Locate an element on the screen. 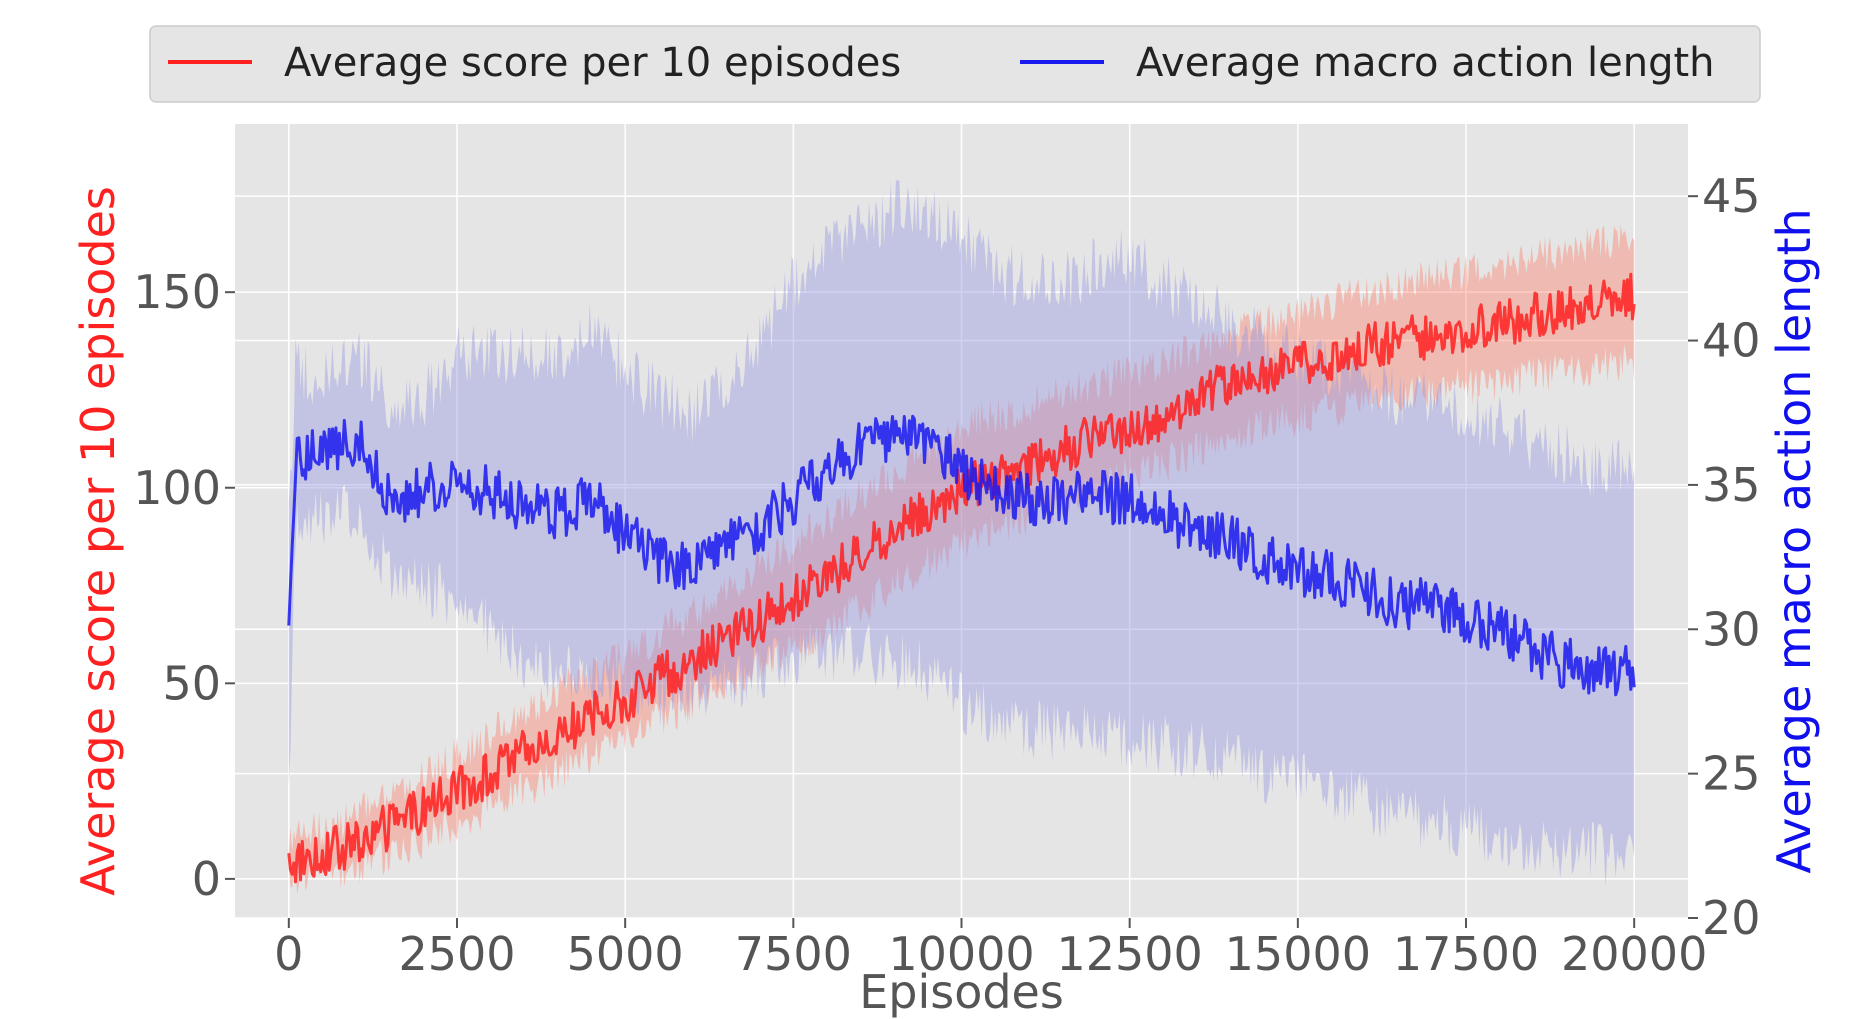 The image size is (1851, 1019). x-tick-label-6: 15000 is located at coordinates (1298, 954).